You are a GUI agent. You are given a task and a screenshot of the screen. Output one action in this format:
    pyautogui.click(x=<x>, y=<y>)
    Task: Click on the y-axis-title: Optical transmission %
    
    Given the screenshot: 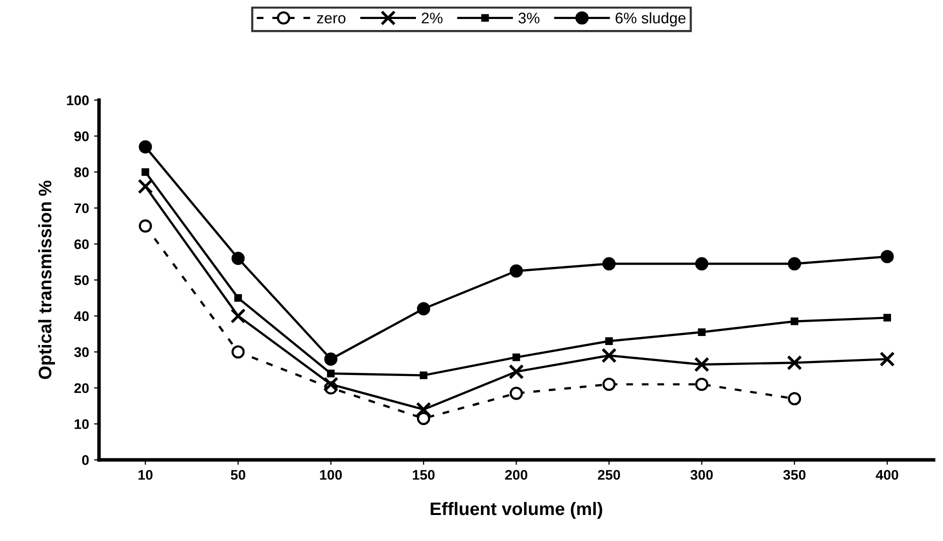 What is the action you would take?
    pyautogui.click(x=47, y=280)
    